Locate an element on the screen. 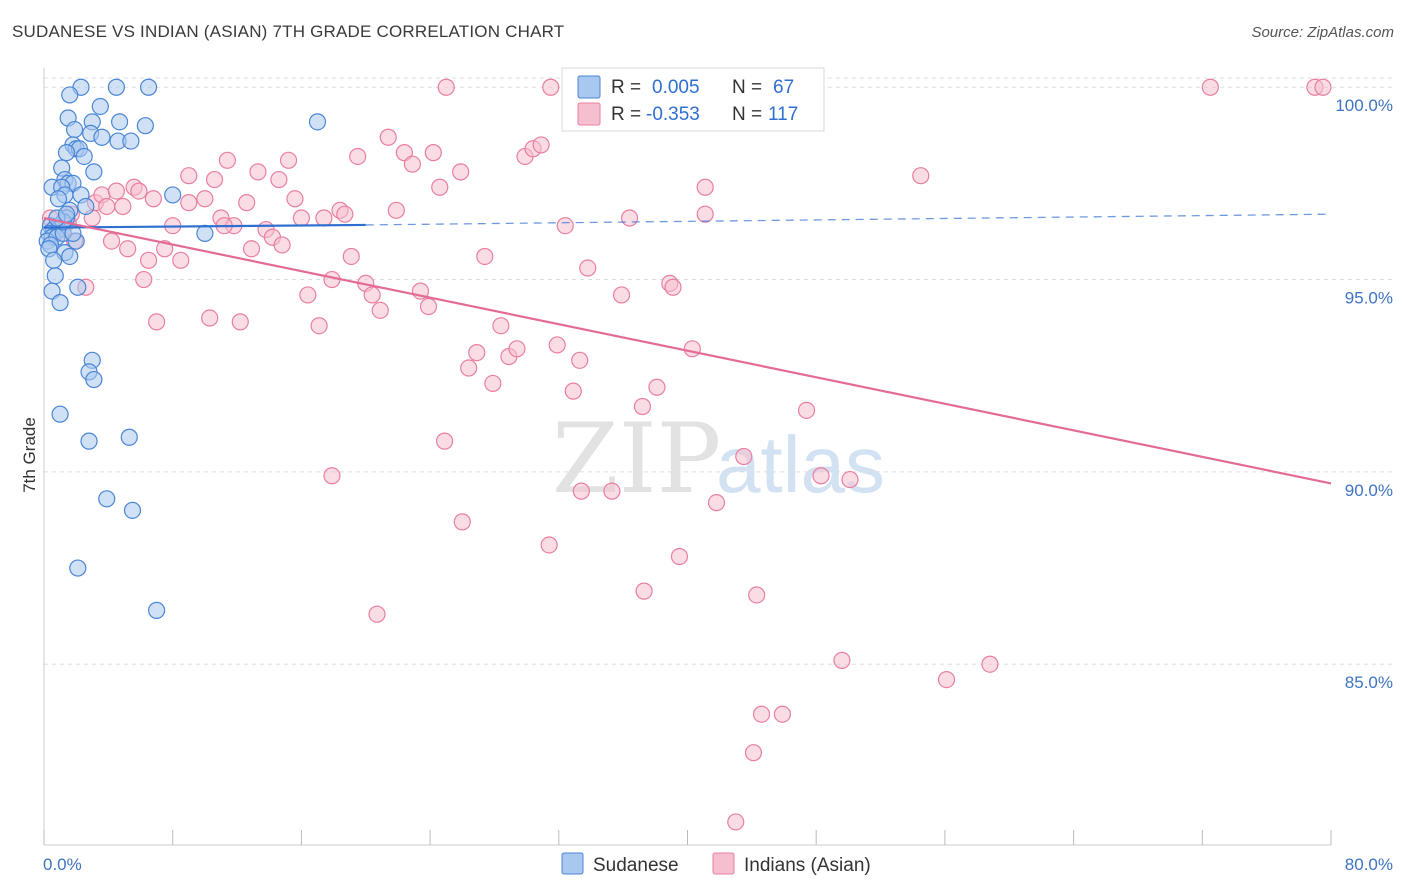 Image resolution: width=1406 pixels, height=892 pixels. x-tick-label-left: 0.0% is located at coordinates (62, 864).